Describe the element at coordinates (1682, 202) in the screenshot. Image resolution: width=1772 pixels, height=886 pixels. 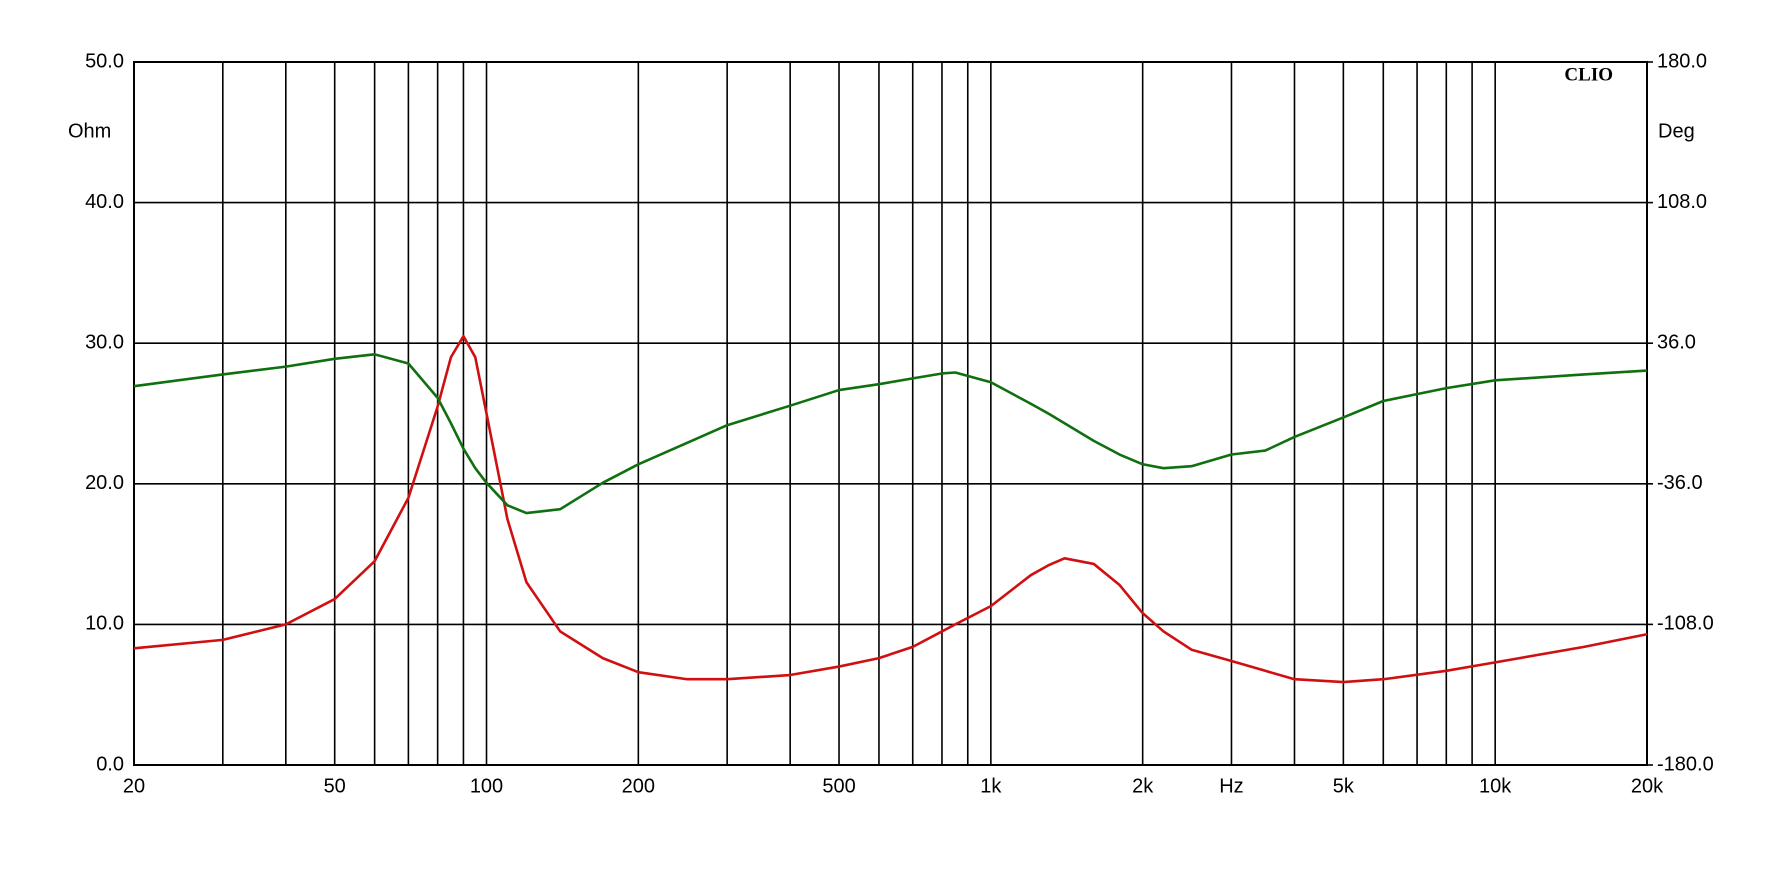
I see `y2-tick-label: 108.0` at that location.